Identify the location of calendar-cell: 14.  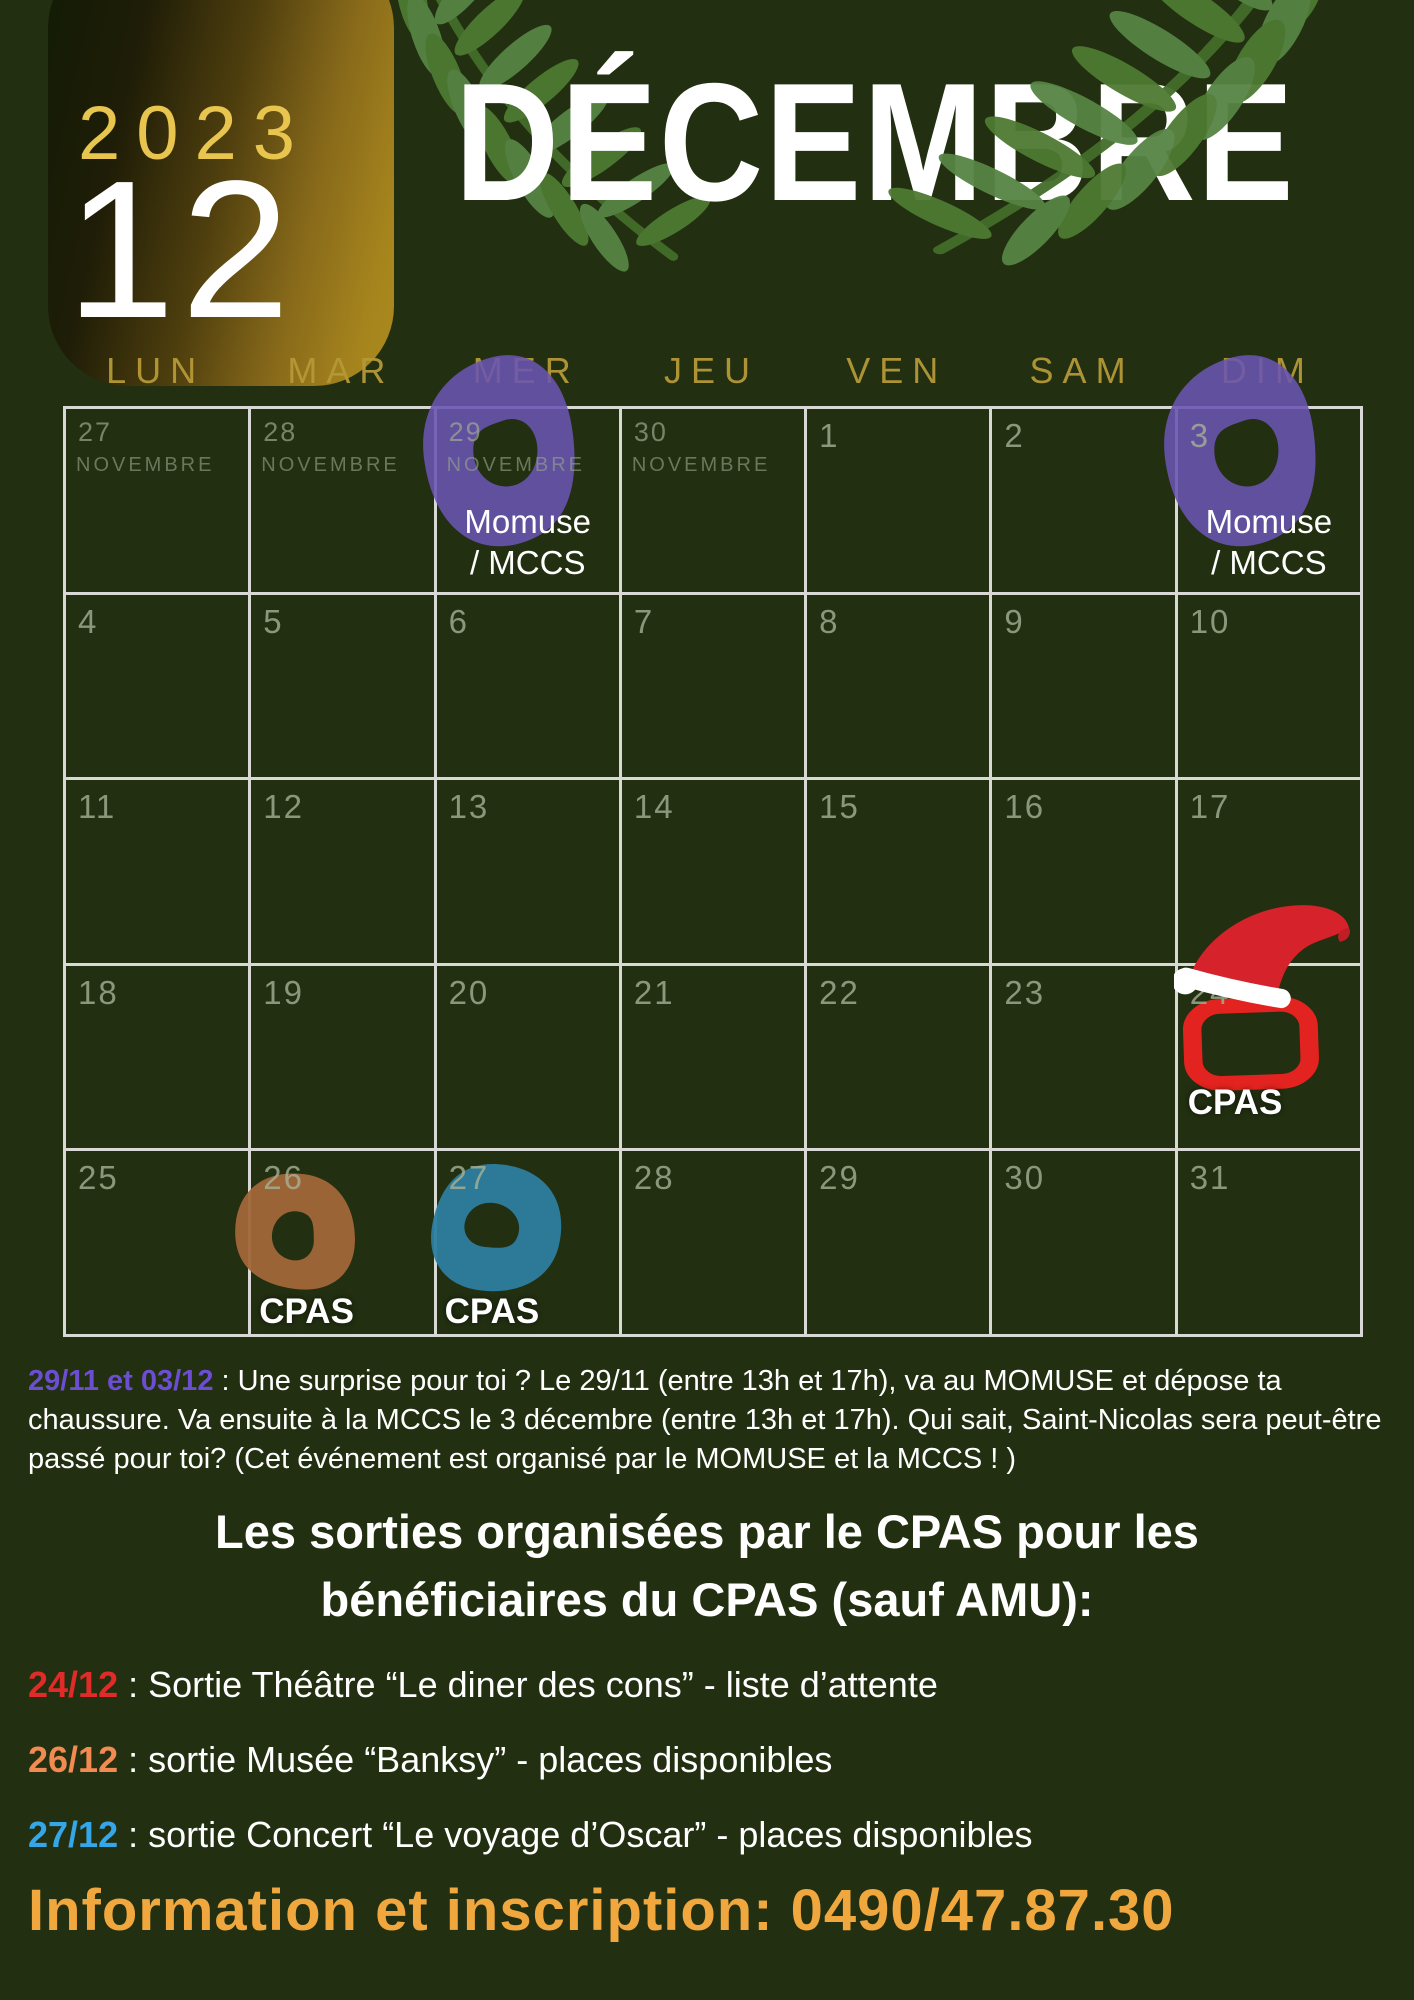
(714, 873).